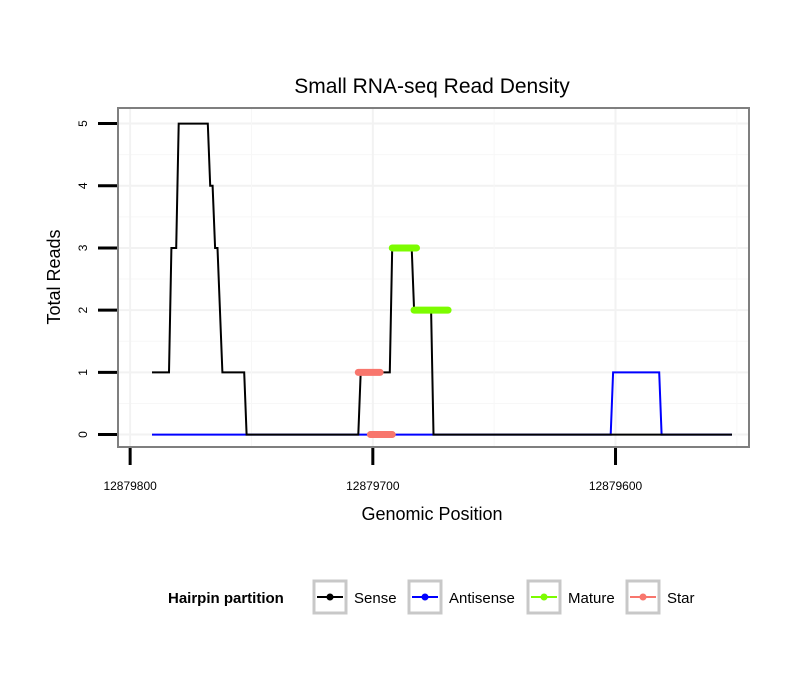 This screenshot has width=810, height=690. Describe the element at coordinates (373, 486) in the screenshot. I see `x-tick-label: 12879700` at that location.